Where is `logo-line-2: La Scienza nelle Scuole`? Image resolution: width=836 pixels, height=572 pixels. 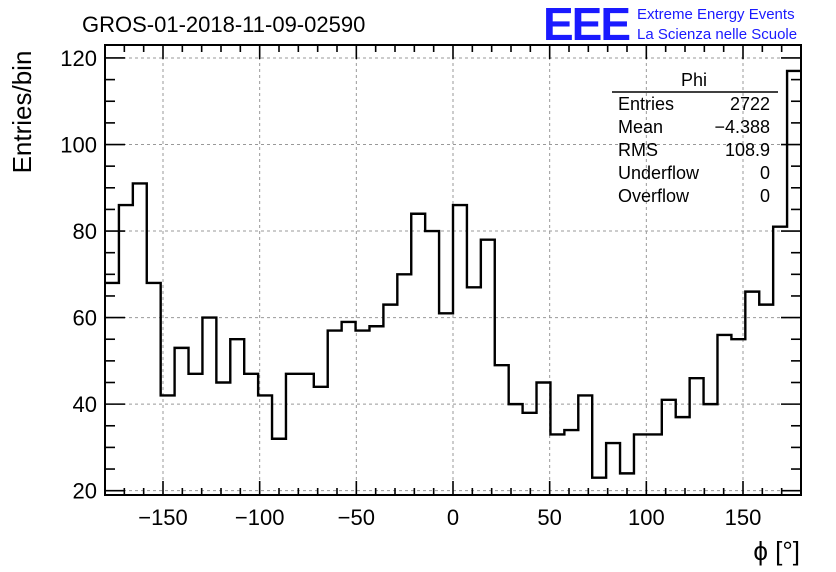 logo-line-2: La Scienza nelle Scuole is located at coordinates (717, 34).